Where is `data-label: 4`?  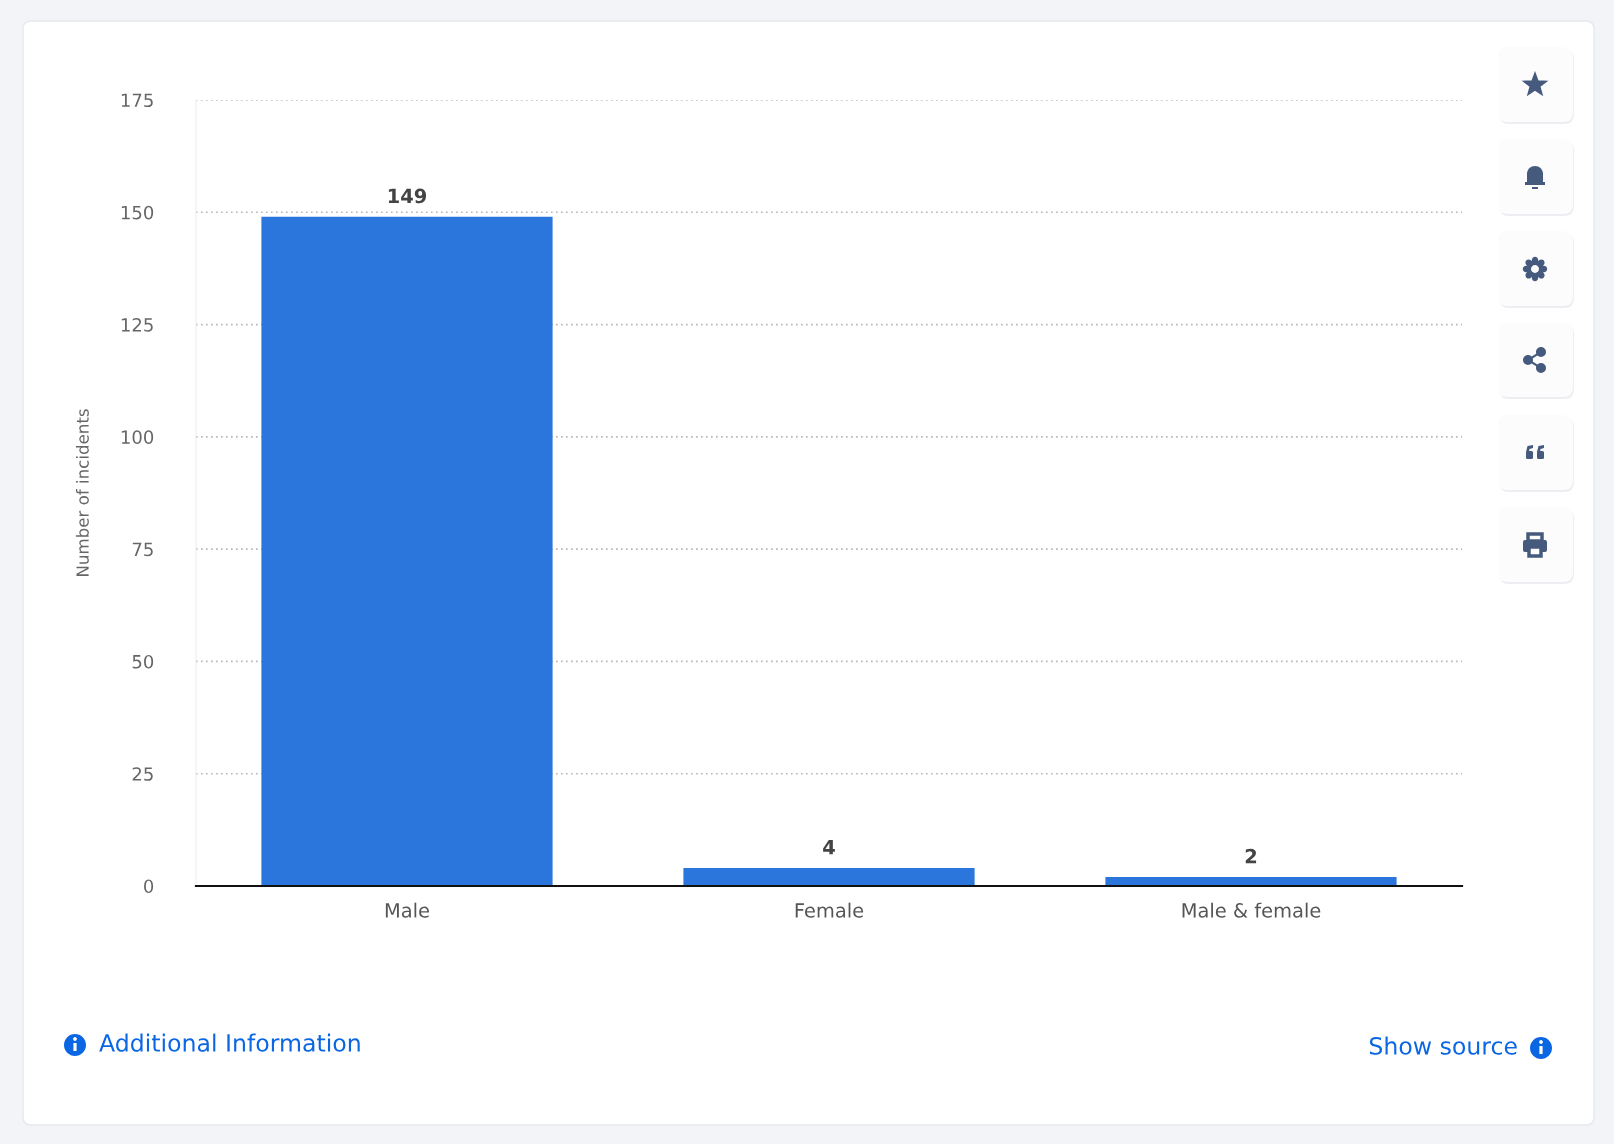
data-label: 4 is located at coordinates (829, 847).